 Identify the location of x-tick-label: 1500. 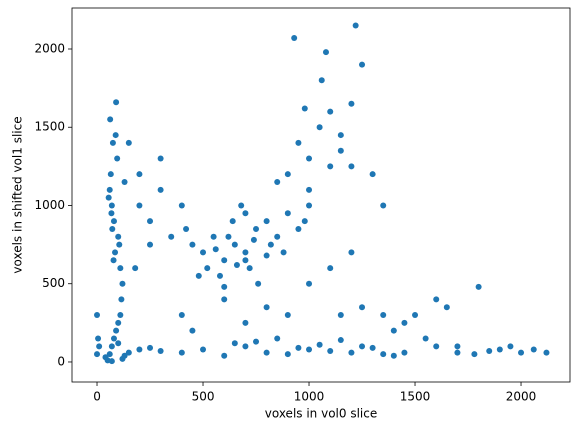
(415, 397).